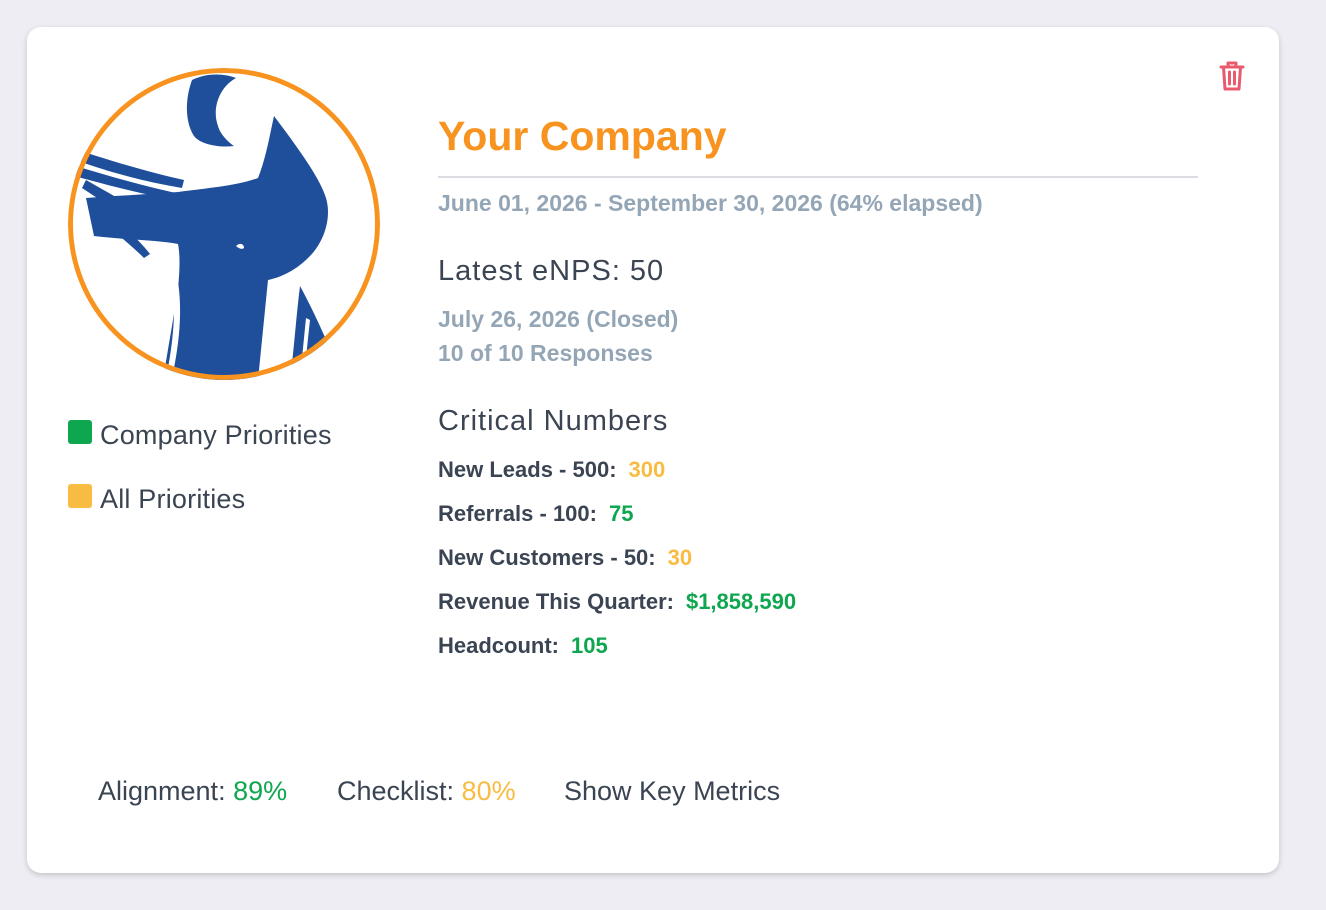  What do you see at coordinates (672, 791) in the screenshot?
I see `show-key-metrics-link: Show Key Metrics` at bounding box center [672, 791].